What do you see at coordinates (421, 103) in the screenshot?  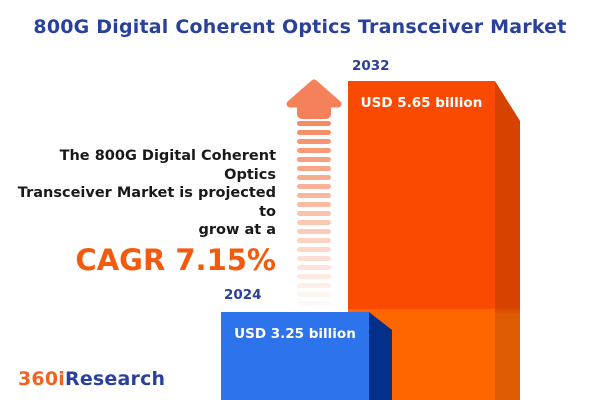 I see `bar-2032-value-label: USD 5.65 billion` at bounding box center [421, 103].